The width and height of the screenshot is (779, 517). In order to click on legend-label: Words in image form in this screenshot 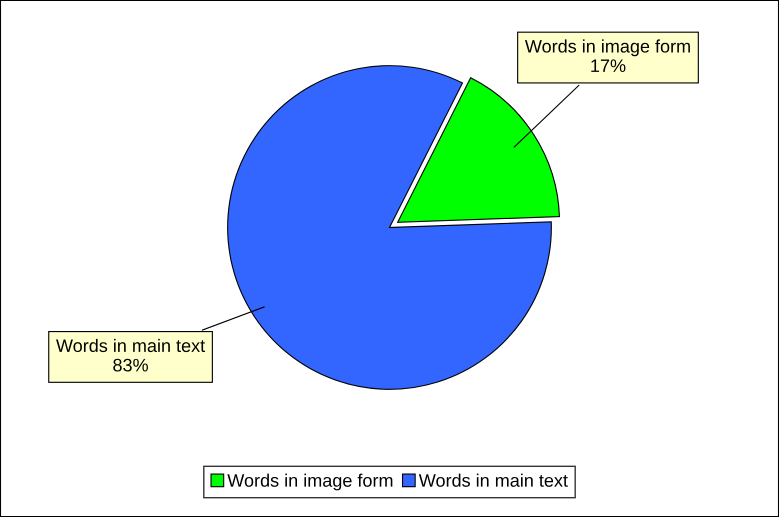, I will do `click(309, 482)`.